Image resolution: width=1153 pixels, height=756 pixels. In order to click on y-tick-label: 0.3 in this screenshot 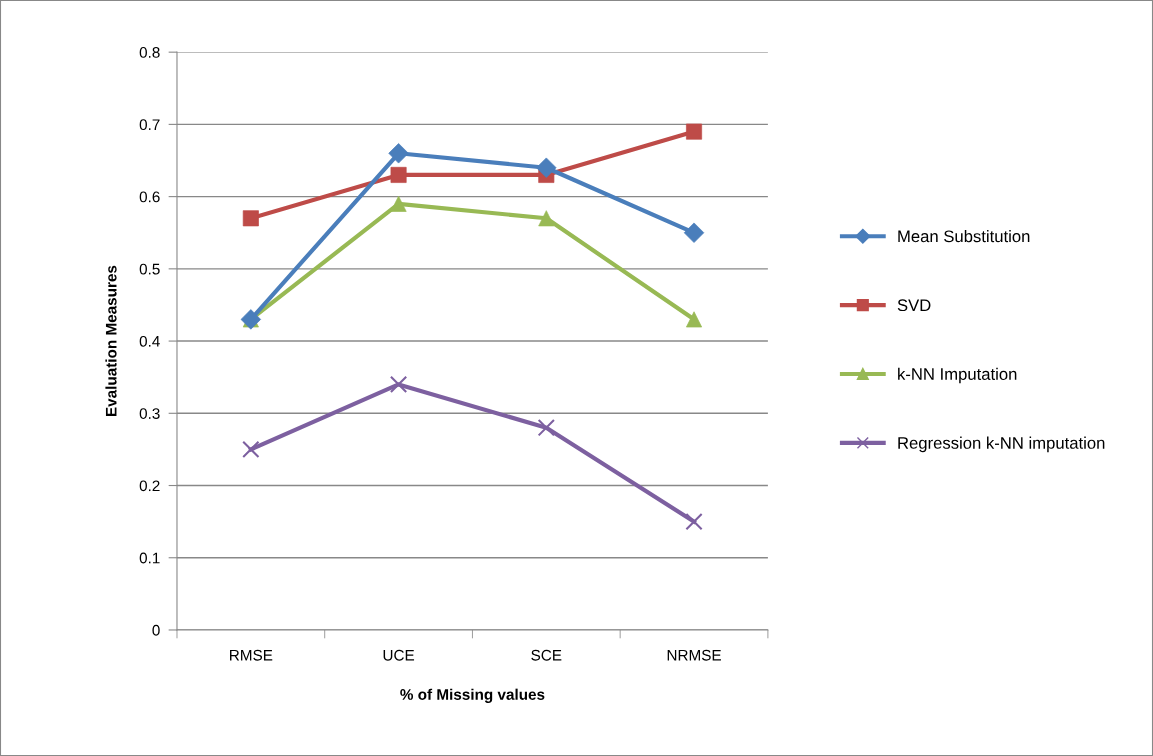, I will do `click(149, 413)`.